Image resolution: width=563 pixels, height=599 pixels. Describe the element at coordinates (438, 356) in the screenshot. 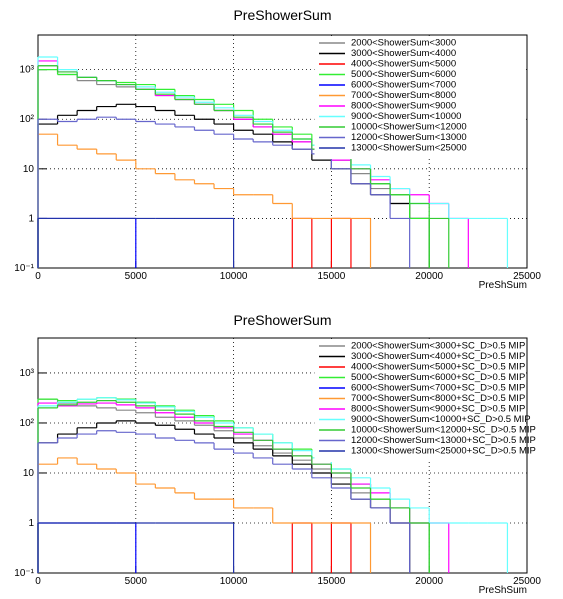

I see `legend-label: 3000<ShowerSum<4000+SC_D>0.5 MIP` at that location.